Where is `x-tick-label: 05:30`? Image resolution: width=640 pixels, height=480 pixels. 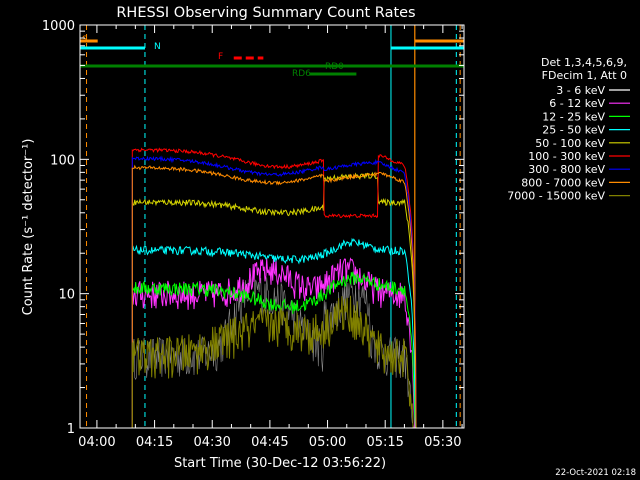
x-tick-label: 05:30 is located at coordinates (442, 442).